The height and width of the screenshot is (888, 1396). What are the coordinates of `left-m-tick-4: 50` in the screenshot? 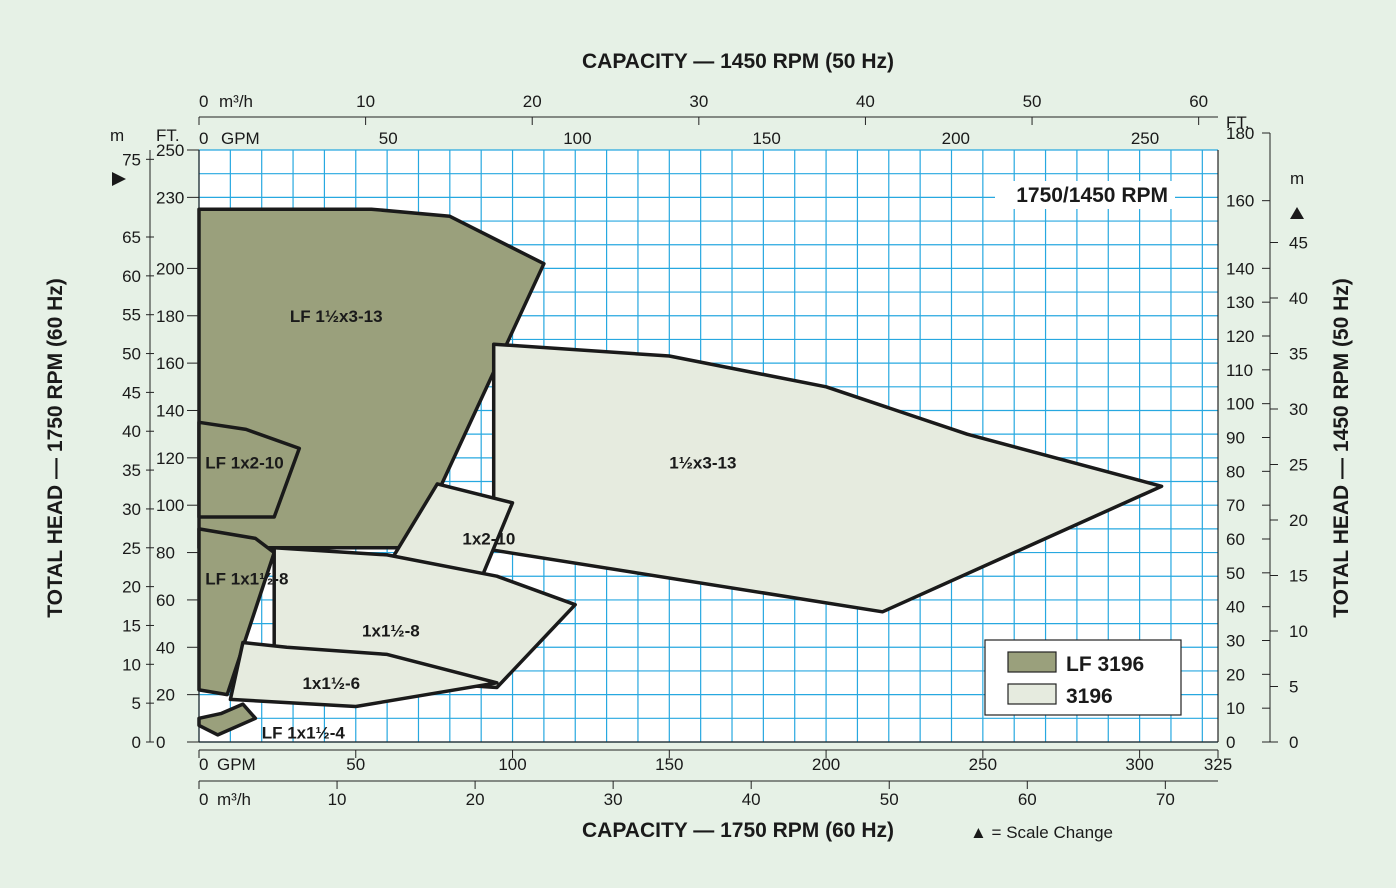 It's located at (131, 354).